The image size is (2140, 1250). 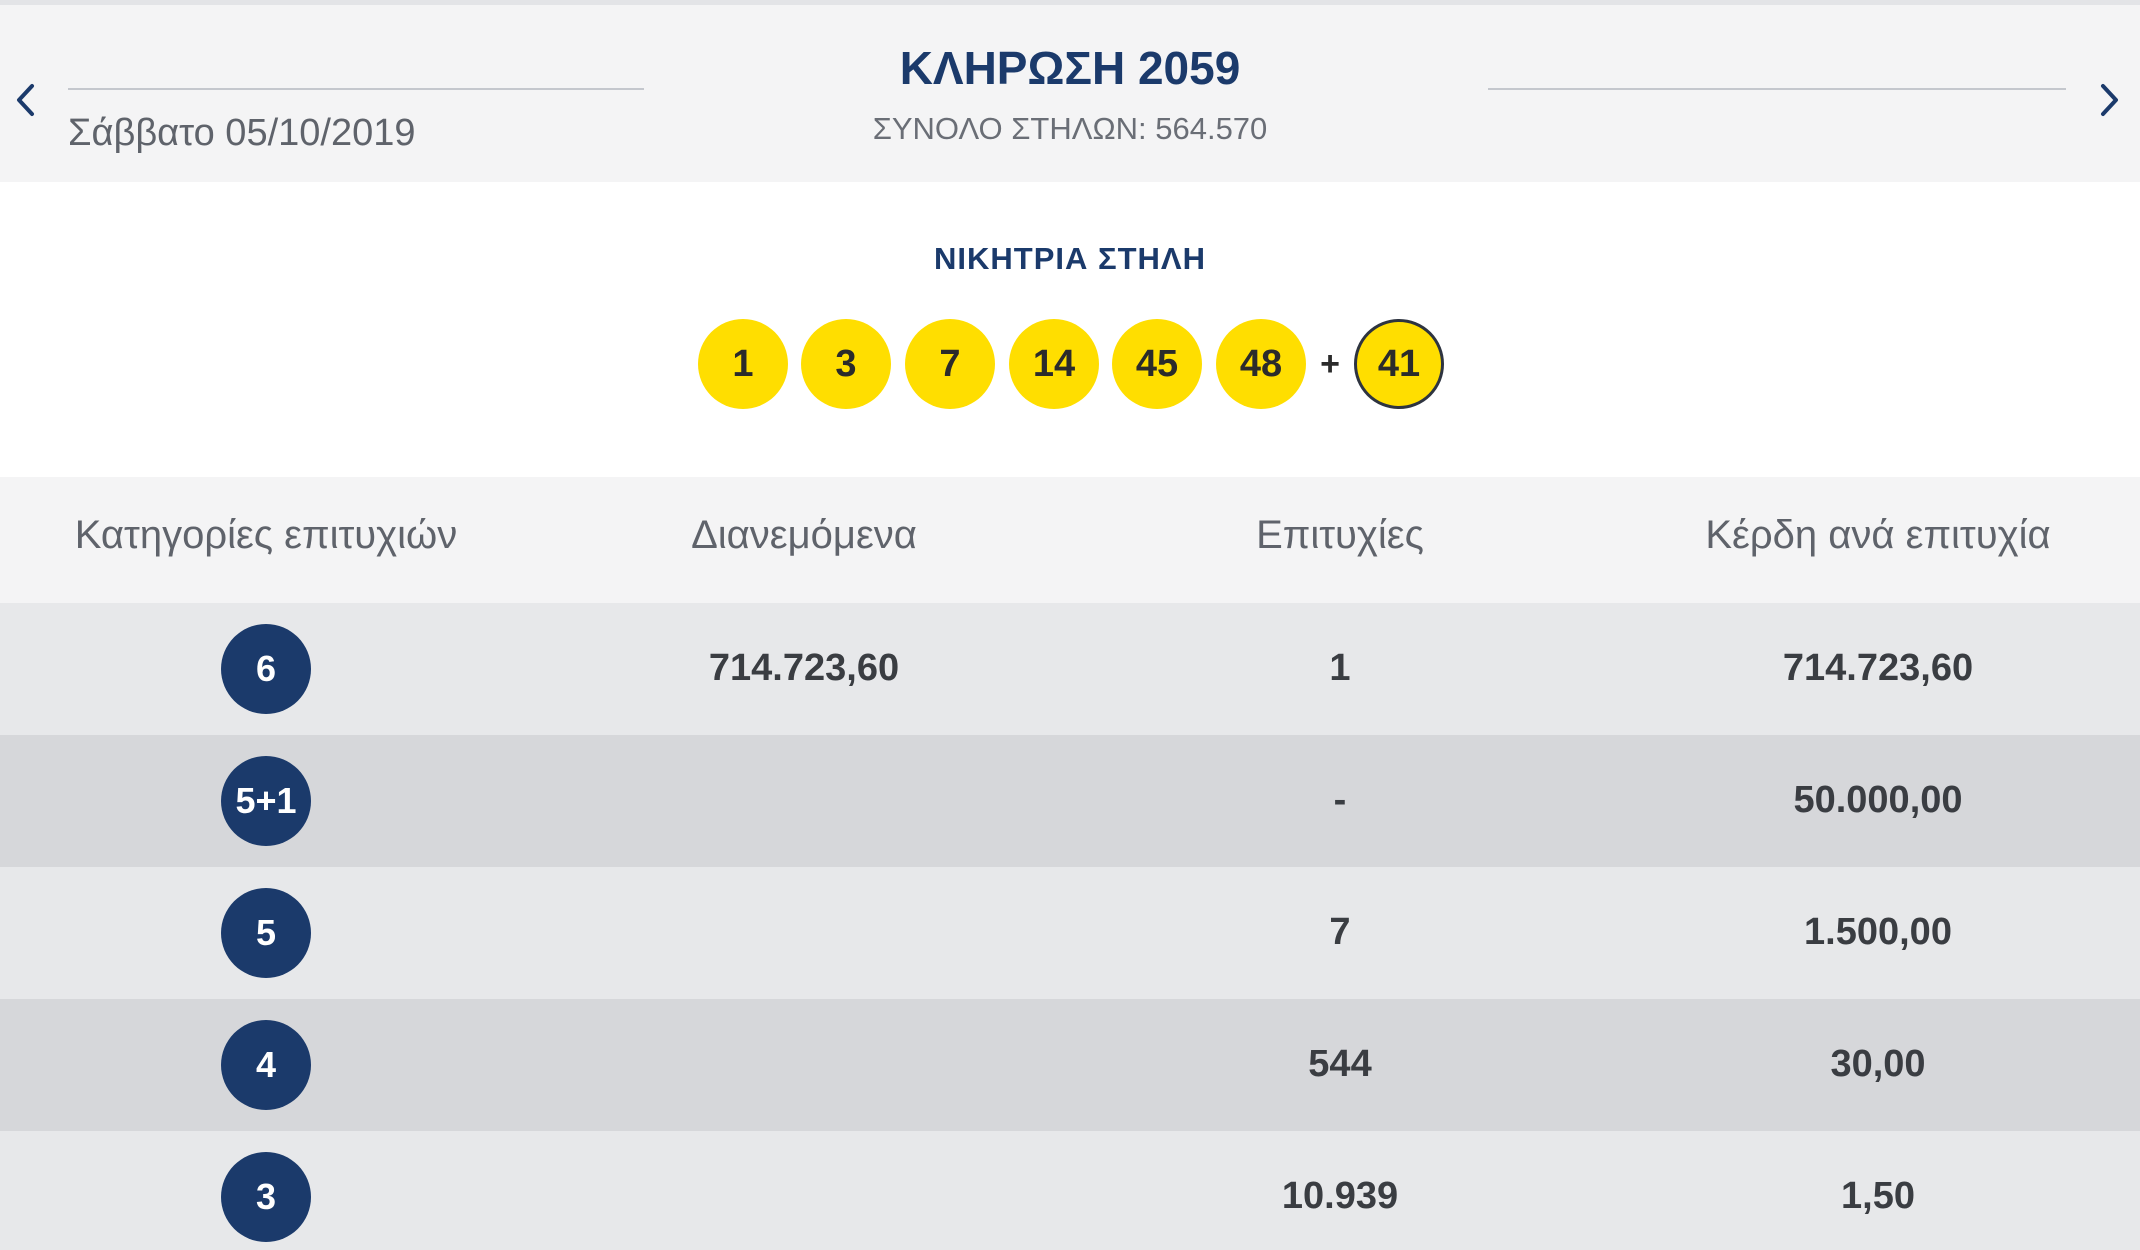 I want to click on column-header-winners: Επιτυχίες, so click(x=1340, y=535).